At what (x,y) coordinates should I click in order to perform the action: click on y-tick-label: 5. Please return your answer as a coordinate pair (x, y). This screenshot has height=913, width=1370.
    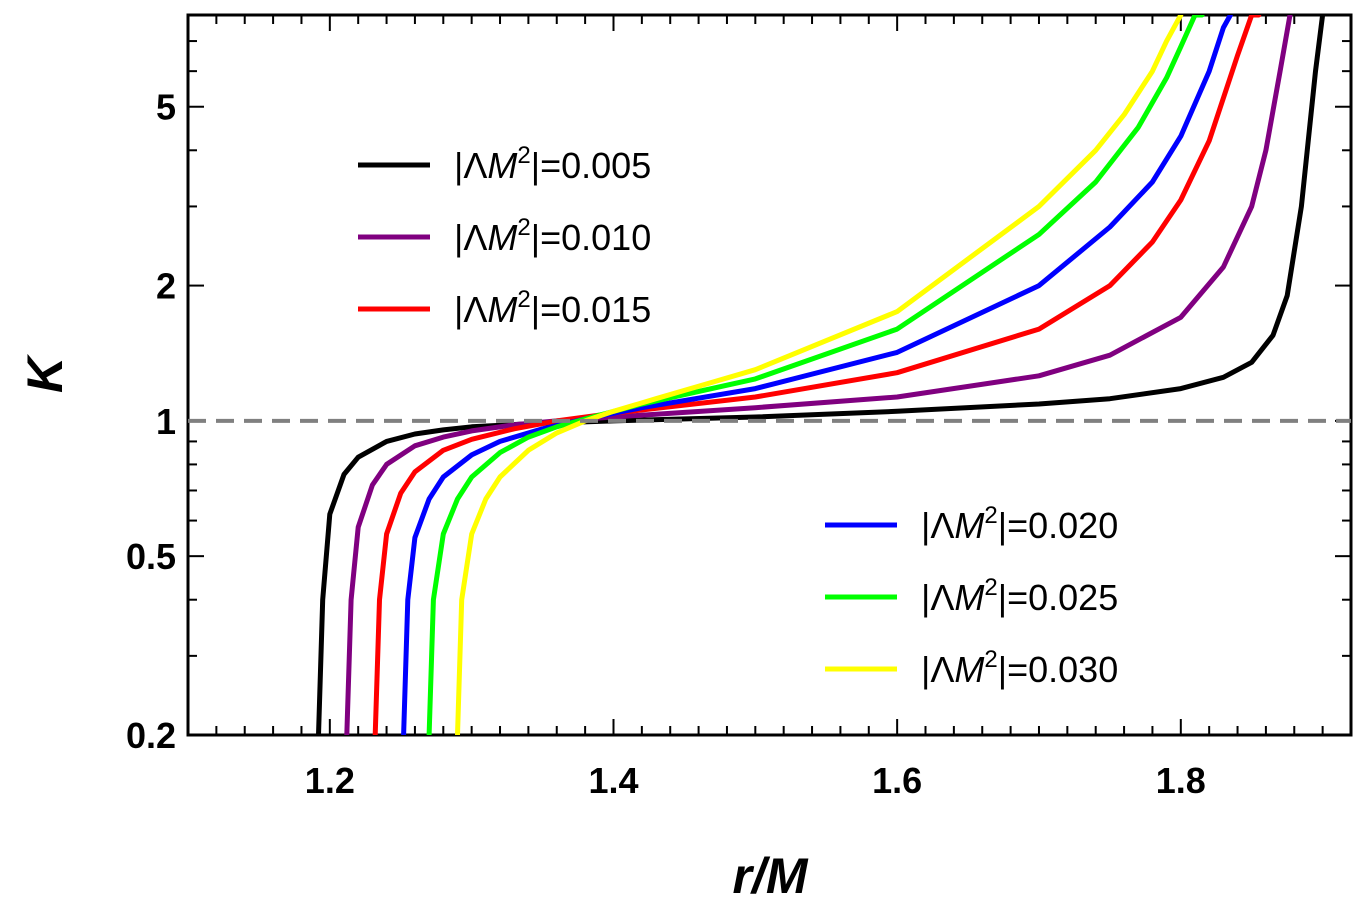
    Looking at the image, I should click on (166, 107).